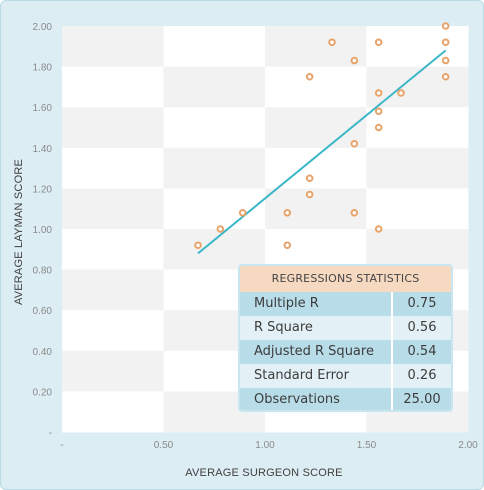 The image size is (484, 490). What do you see at coordinates (43, 352) in the screenshot?
I see `y-tick-label: 0.40` at bounding box center [43, 352].